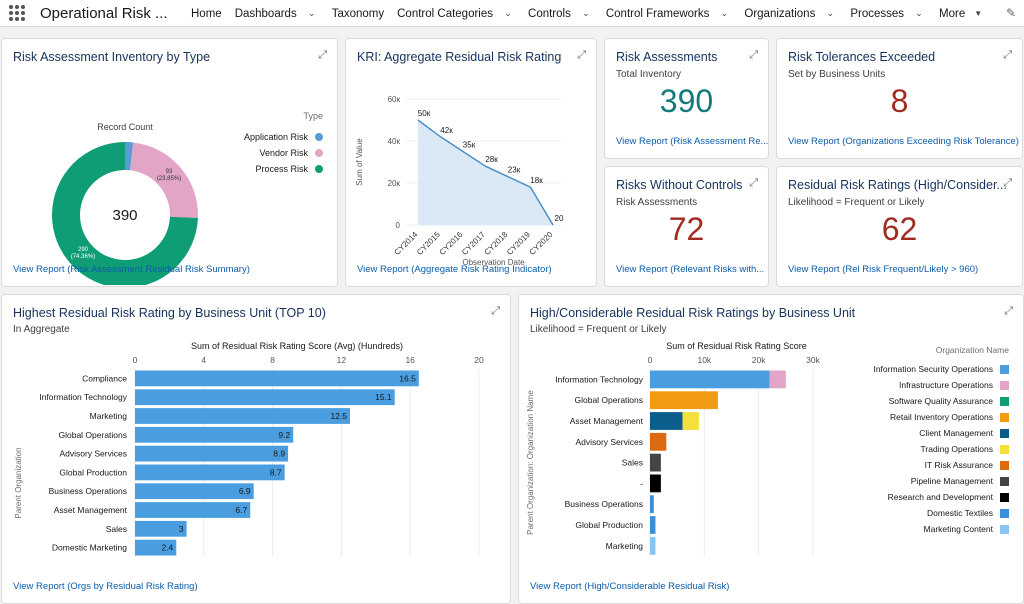  What do you see at coordinates (276, 472) in the screenshot?
I see `bar-value-label: 8.7` at bounding box center [276, 472].